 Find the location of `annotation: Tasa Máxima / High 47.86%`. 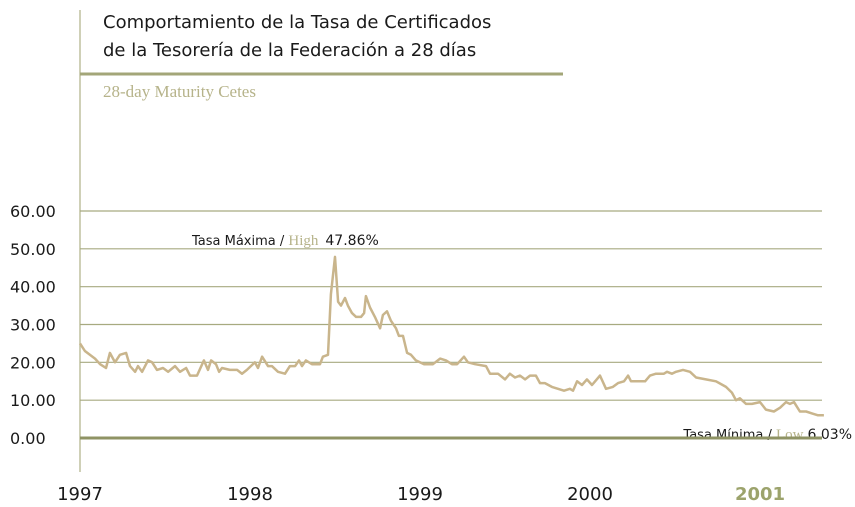

annotation: Tasa Máxima / High 47.86% is located at coordinates (285, 241).